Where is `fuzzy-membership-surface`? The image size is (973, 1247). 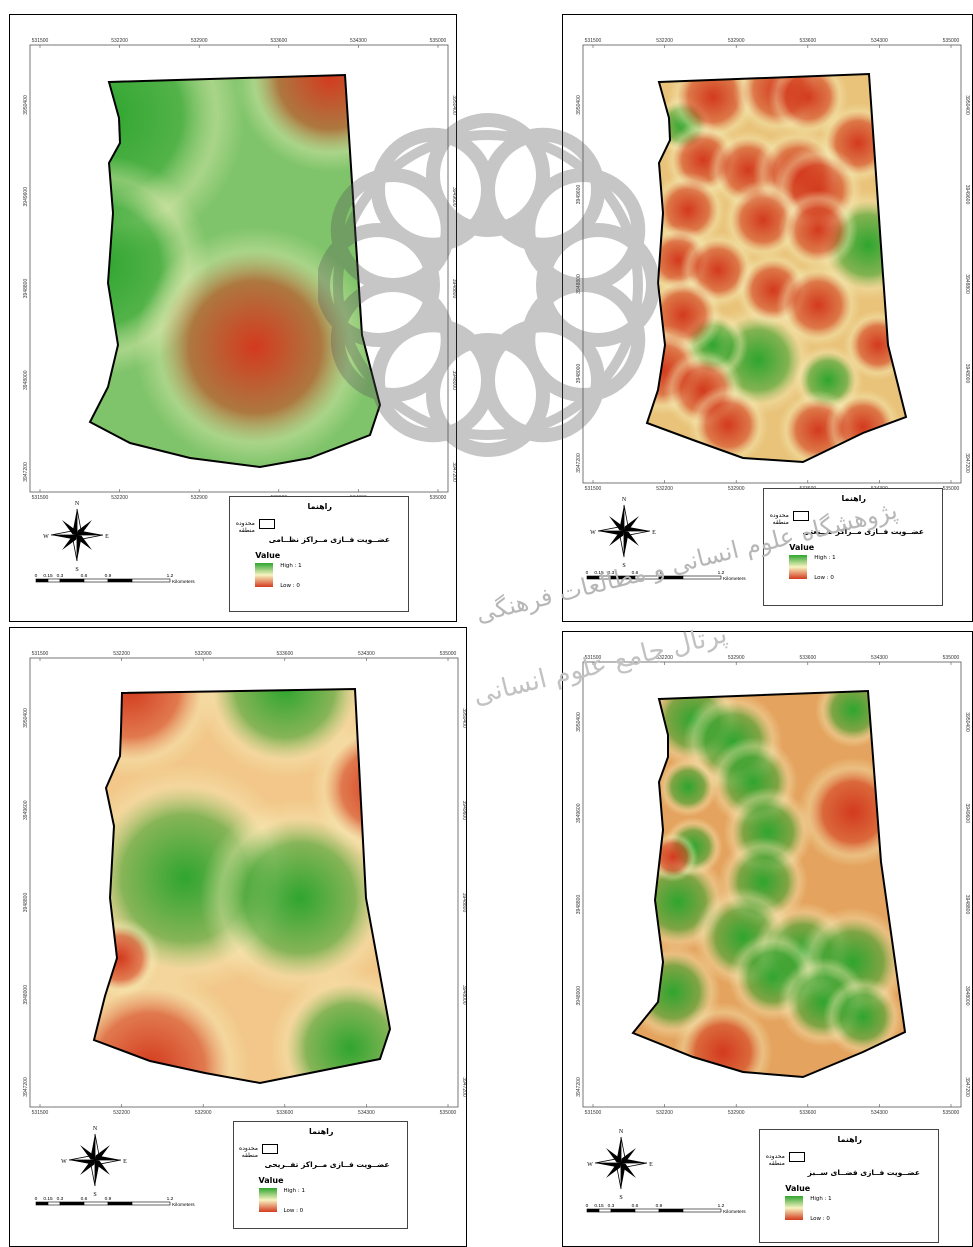
fuzzy-membership-surface is located at coordinates (776, 268).